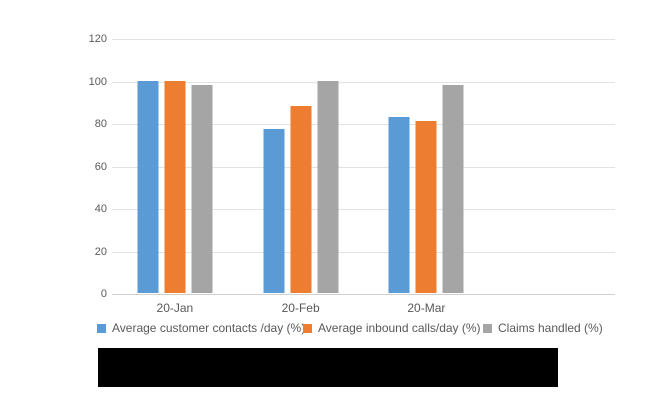 Image resolution: width=646 pixels, height=400 pixels. I want to click on legend-item: Claims handled (%), so click(543, 328).